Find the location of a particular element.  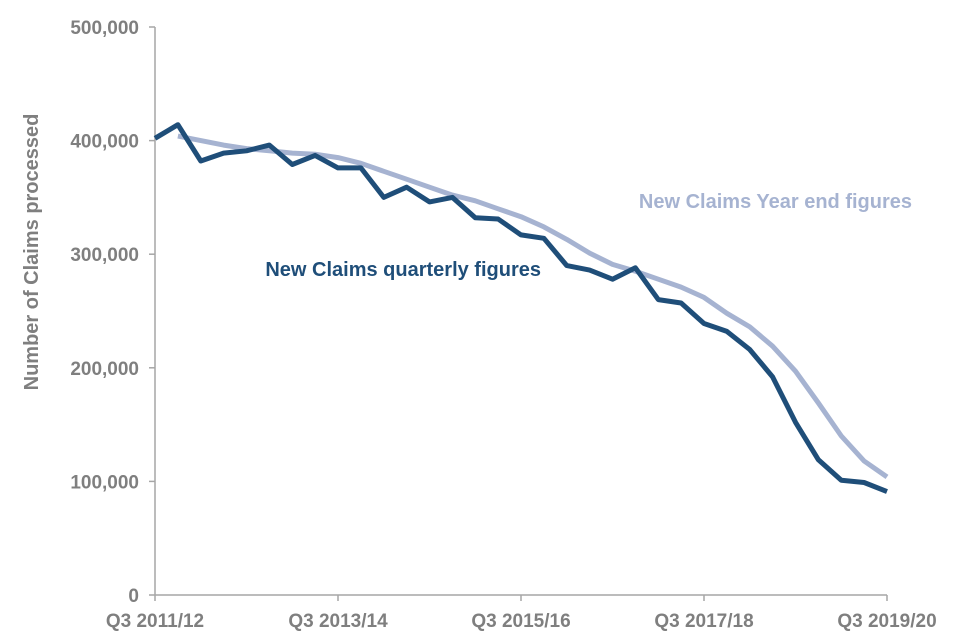

y-axis-title: Number of Claims processed is located at coordinates (32, 252).